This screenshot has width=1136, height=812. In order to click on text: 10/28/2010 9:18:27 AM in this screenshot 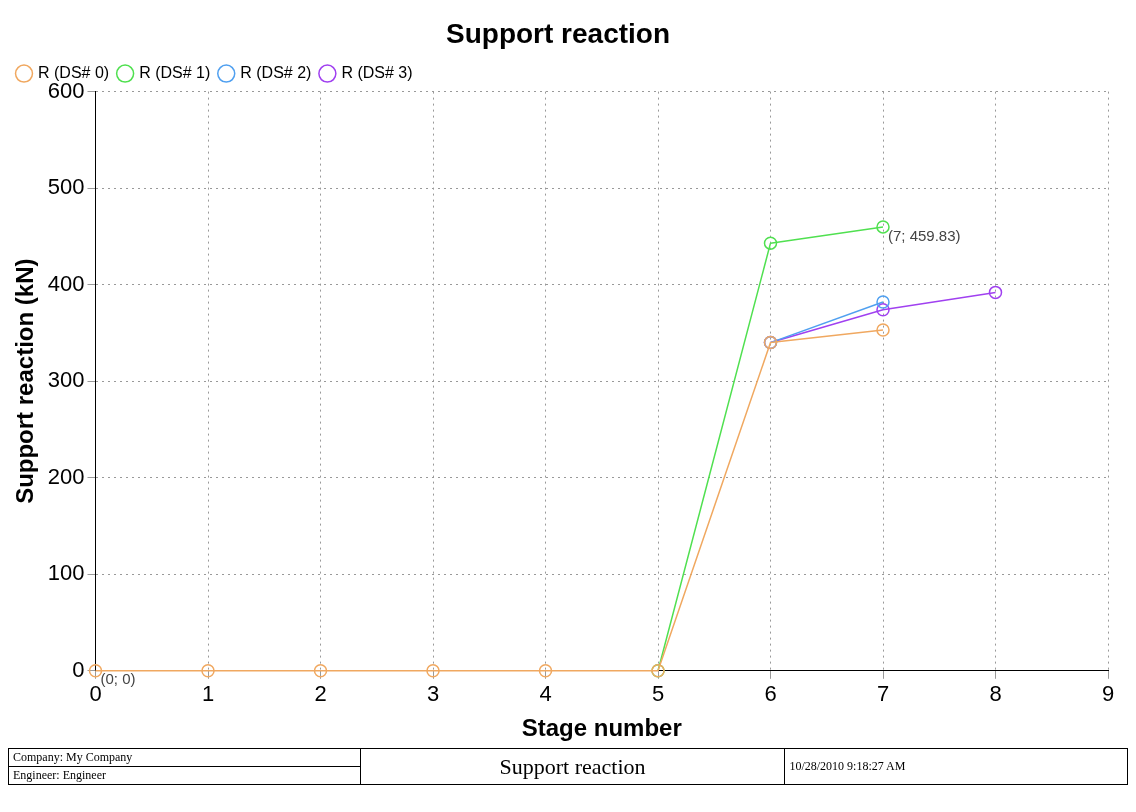, I will do `click(956, 766)`.